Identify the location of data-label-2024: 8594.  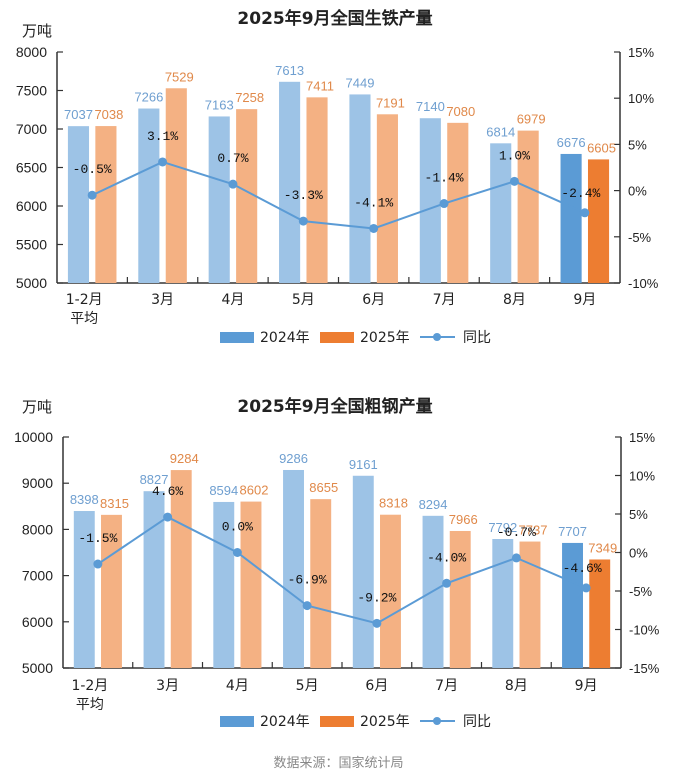
(223, 490).